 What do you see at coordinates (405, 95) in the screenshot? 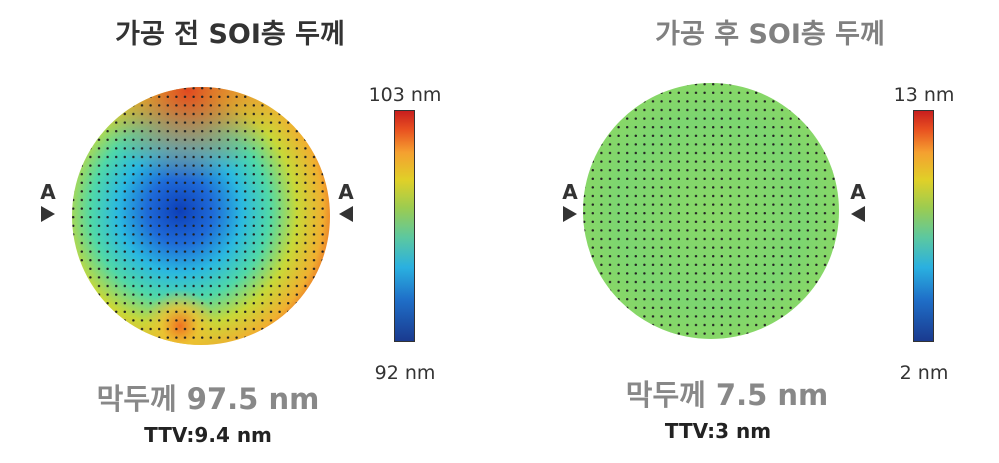
I see `colorbar-max-label: 103 nm` at bounding box center [405, 95].